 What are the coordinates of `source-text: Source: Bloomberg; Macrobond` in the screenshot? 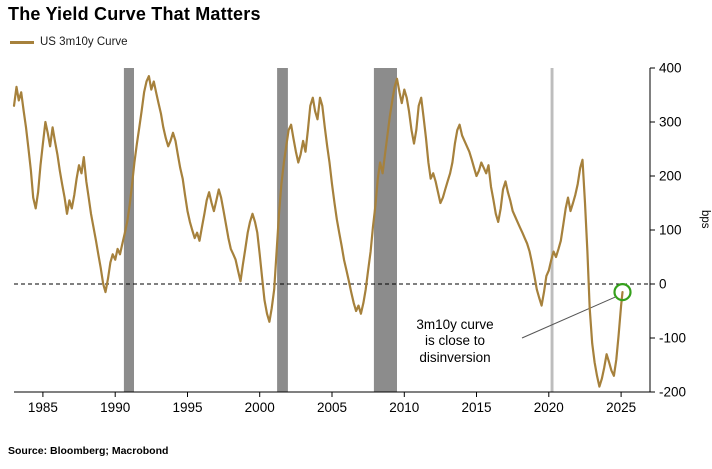 It's located at (88, 451).